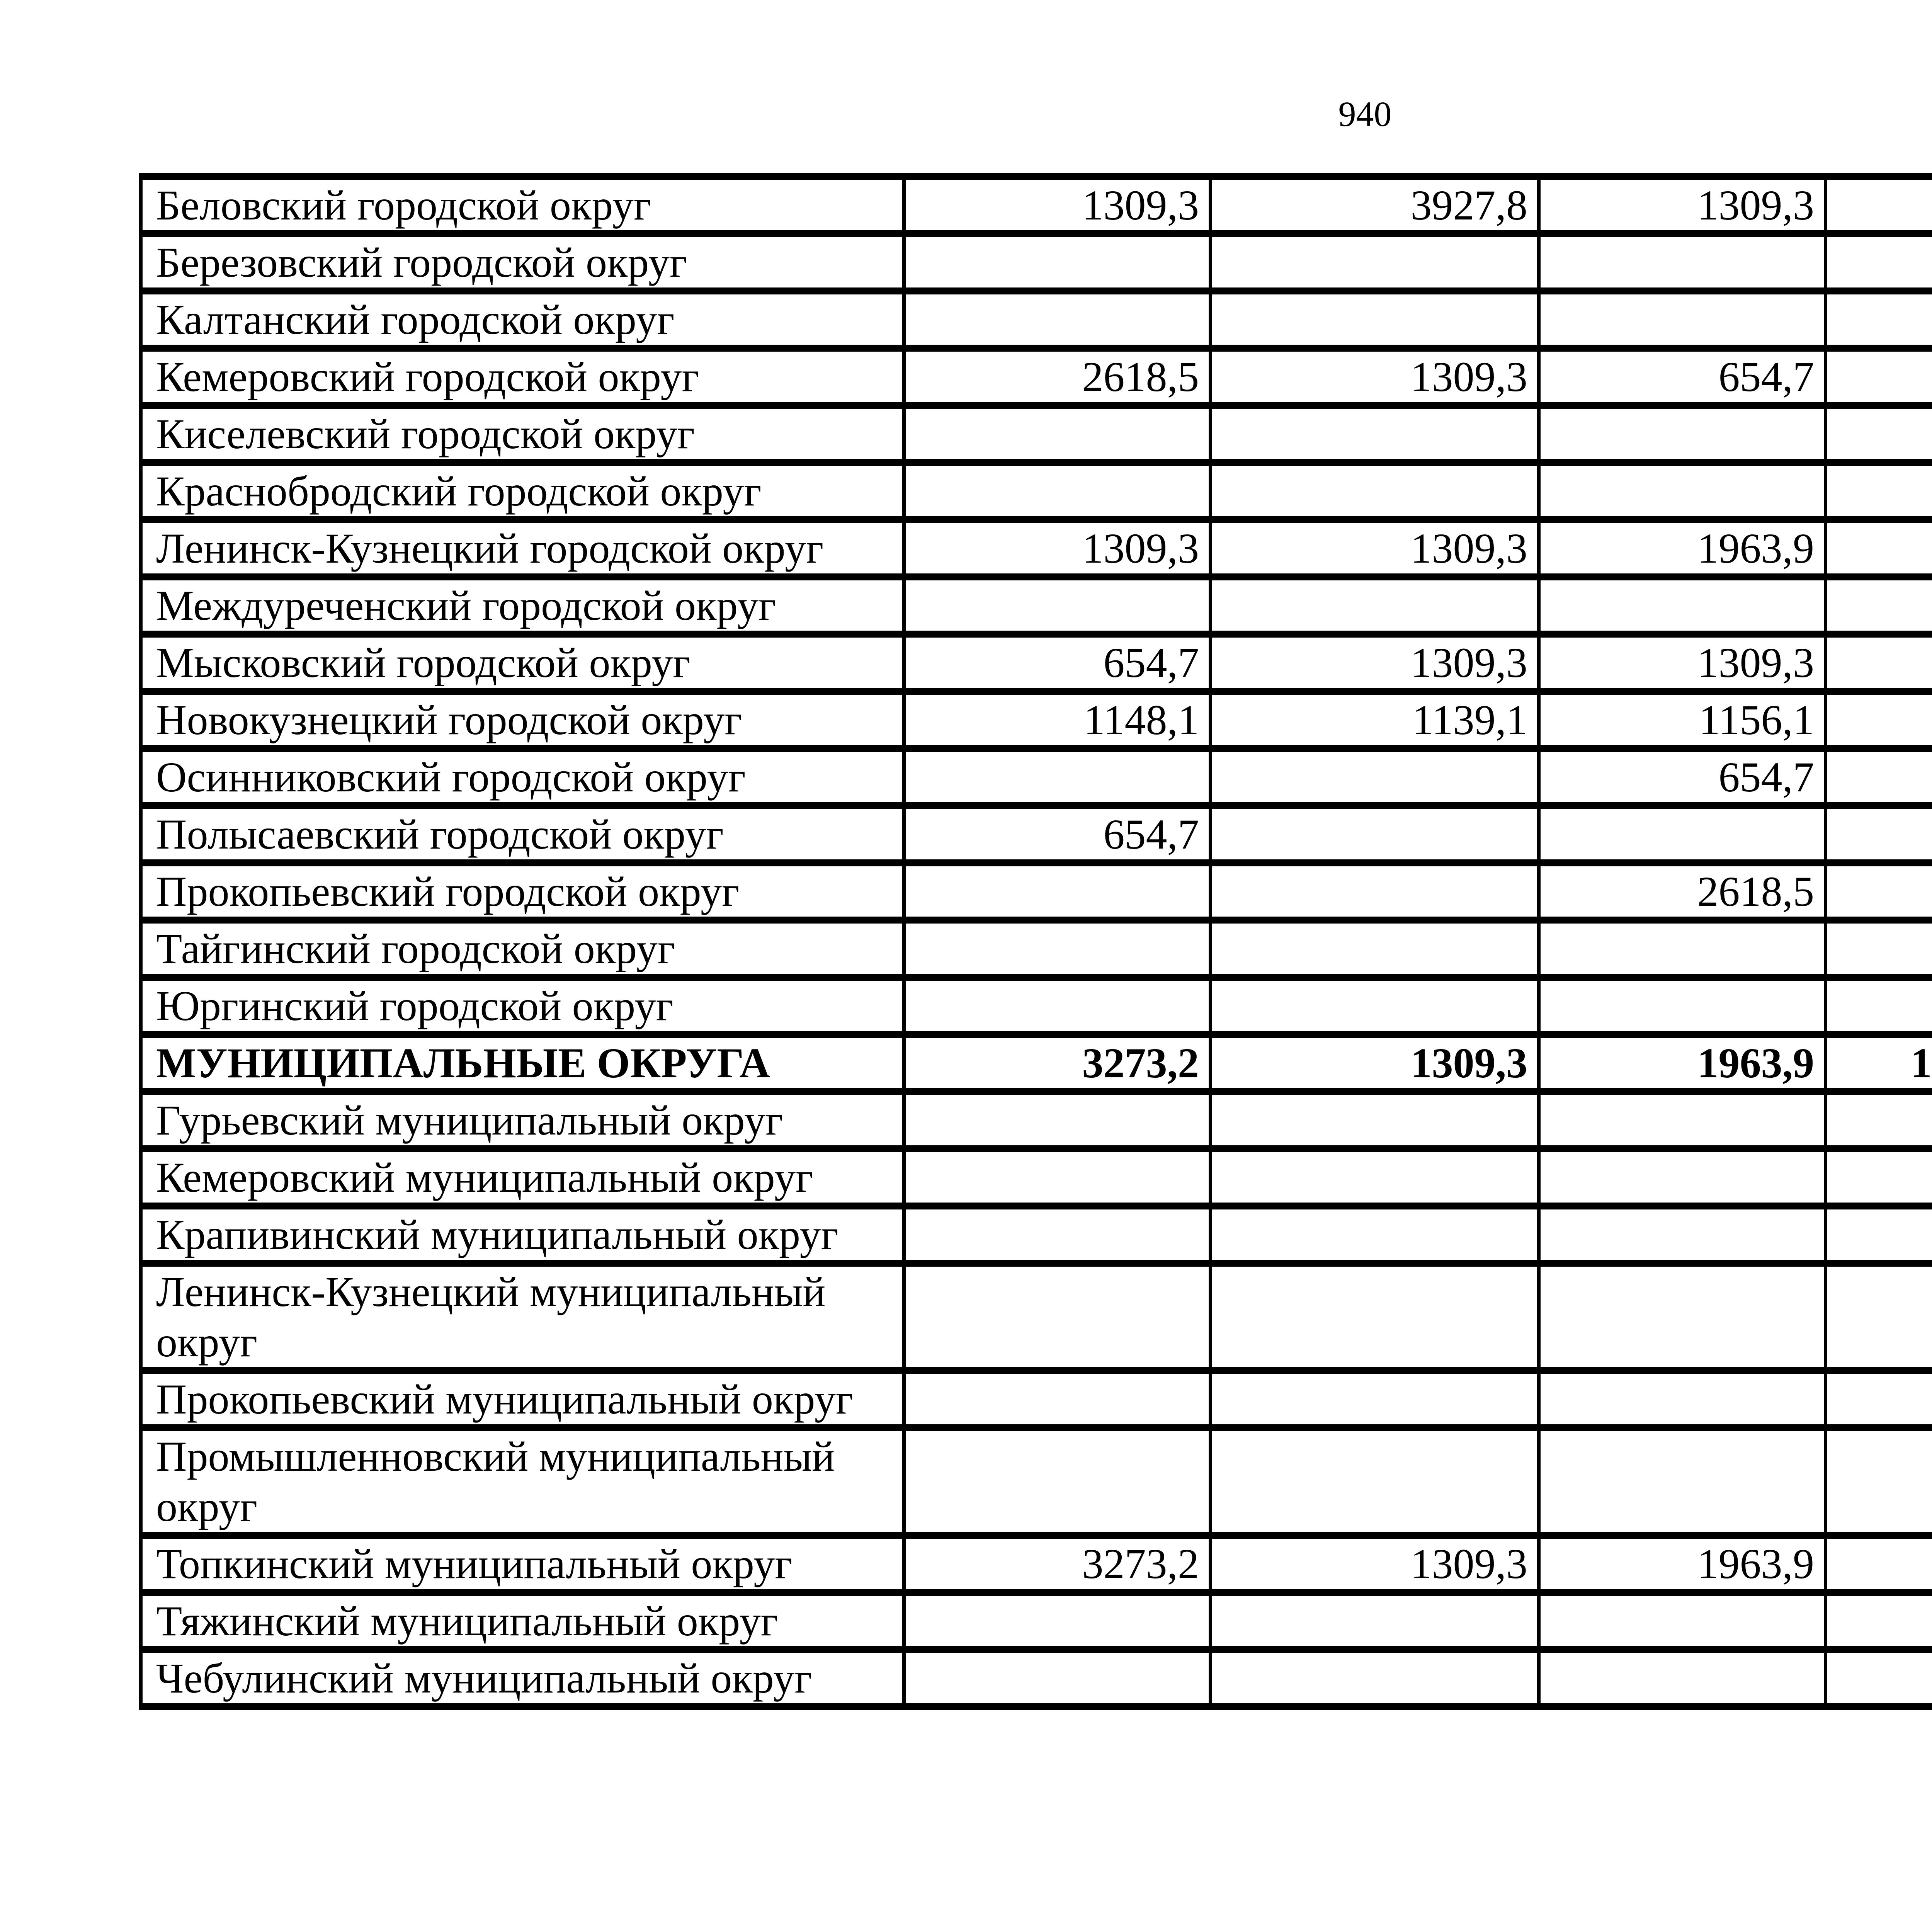  What do you see at coordinates (522, 663) in the screenshot?
I see `municipality-name-cell: Мысковский городской округ` at bounding box center [522, 663].